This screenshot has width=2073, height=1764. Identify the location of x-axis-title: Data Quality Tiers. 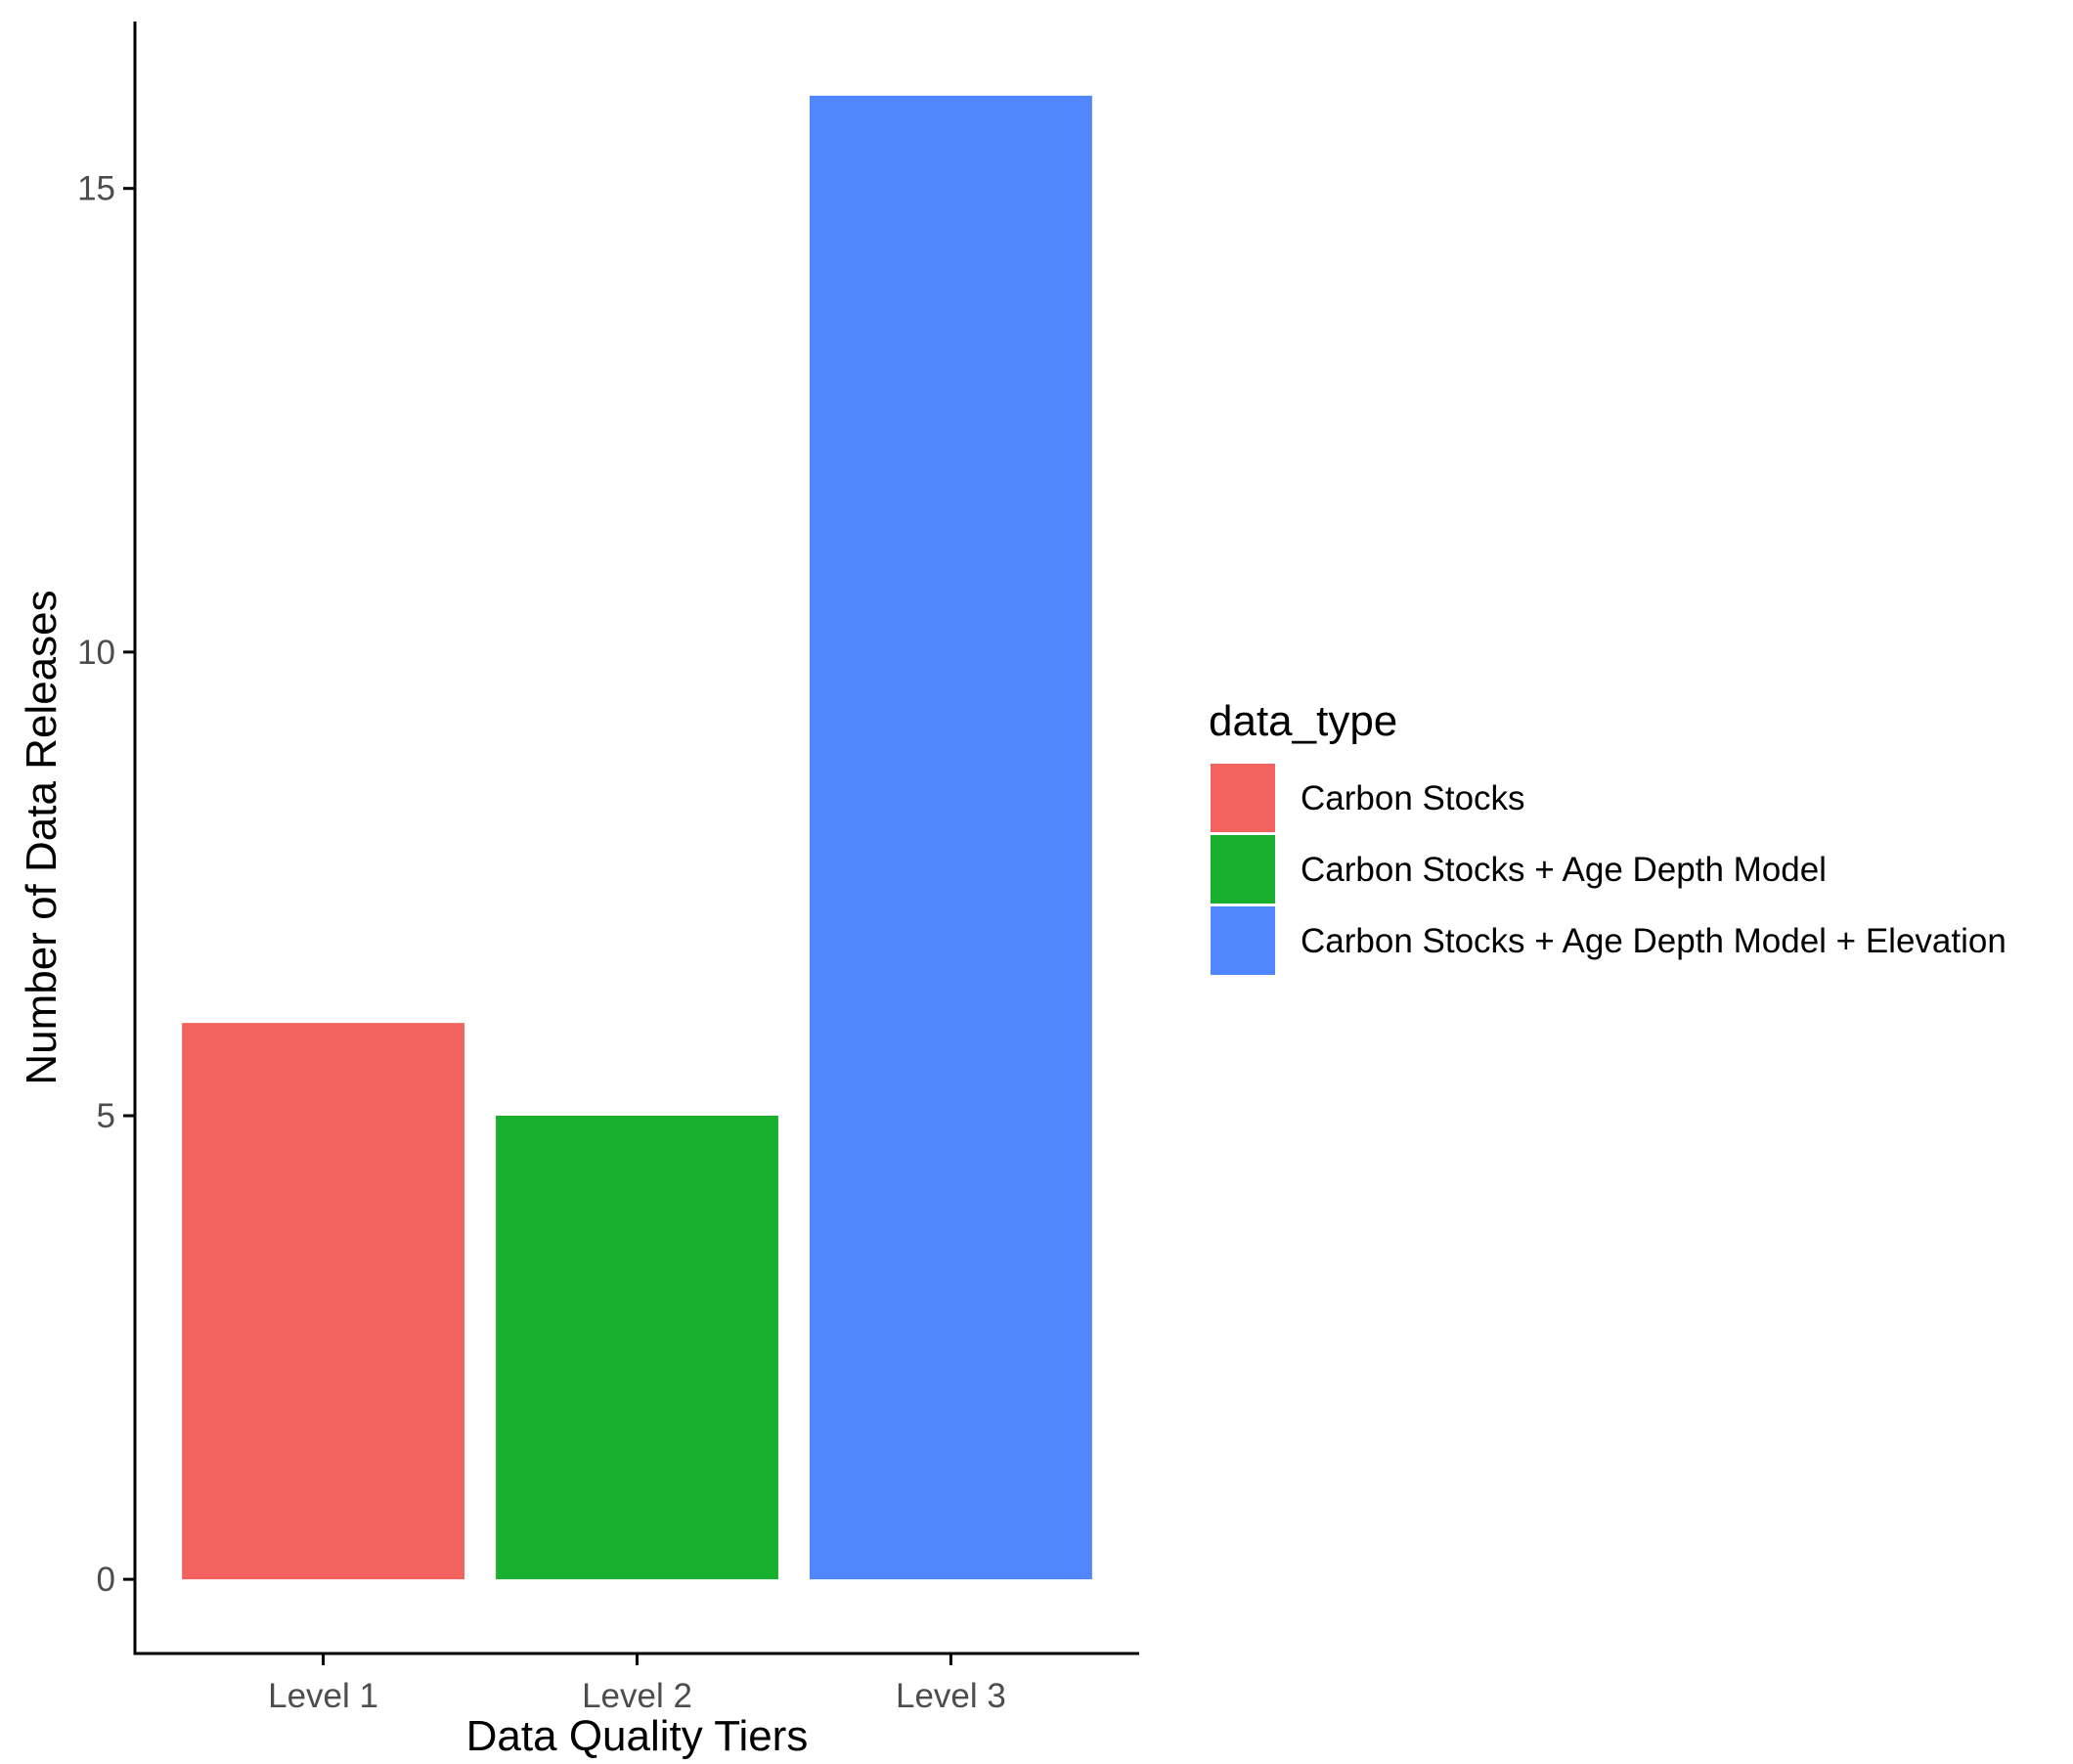
(638, 1736).